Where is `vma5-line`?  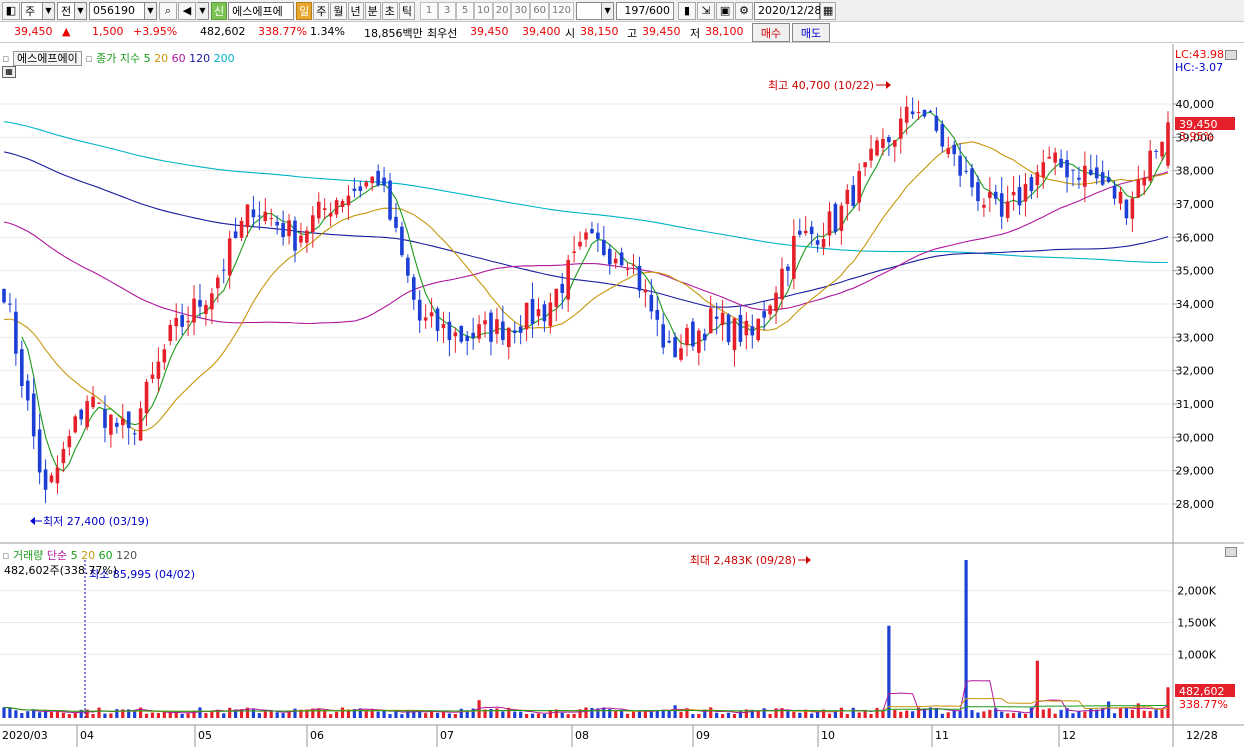 vma5-line is located at coordinates (586, 697).